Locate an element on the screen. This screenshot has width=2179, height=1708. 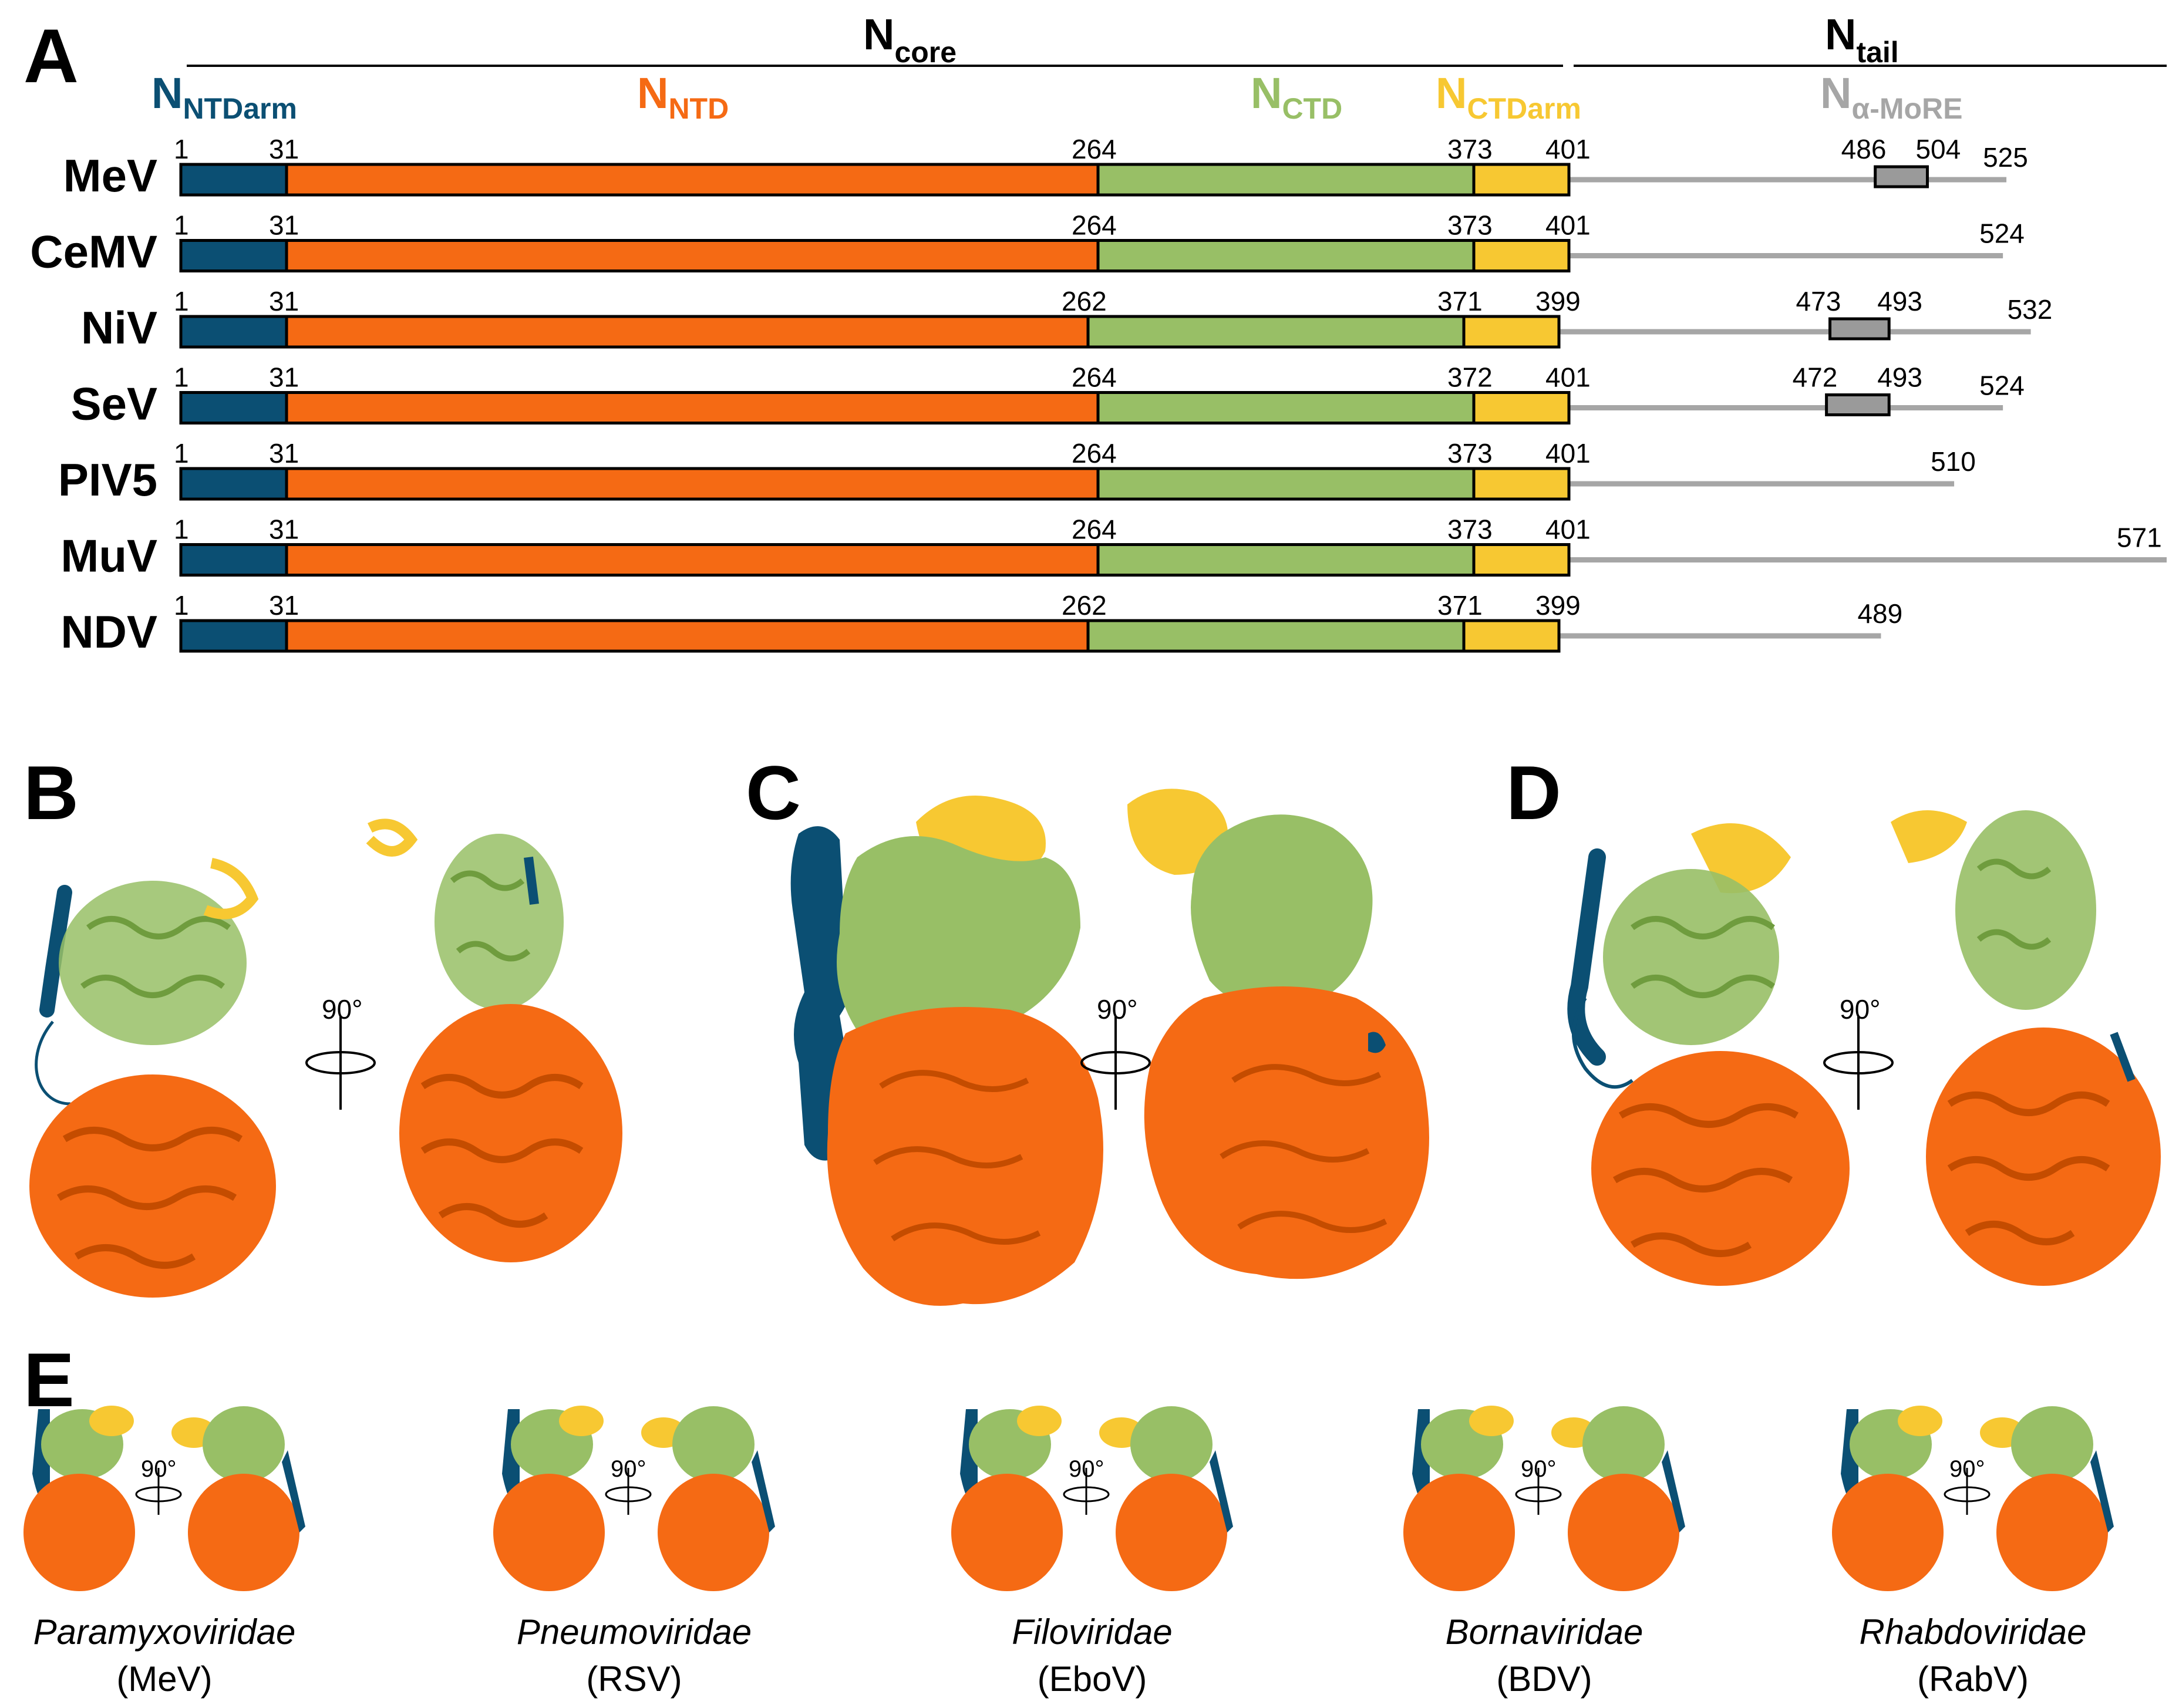
family-virus: (RabV) is located at coordinates (1973, 1679).